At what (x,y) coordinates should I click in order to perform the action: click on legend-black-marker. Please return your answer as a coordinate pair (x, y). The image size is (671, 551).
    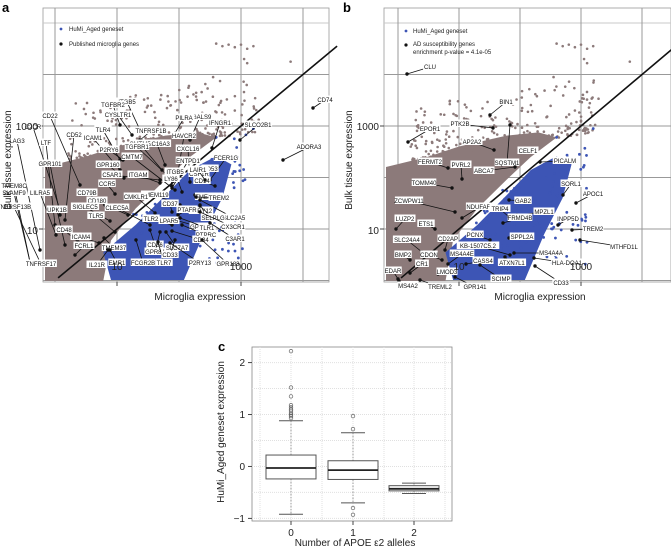
    Looking at the image, I should click on (406, 45).